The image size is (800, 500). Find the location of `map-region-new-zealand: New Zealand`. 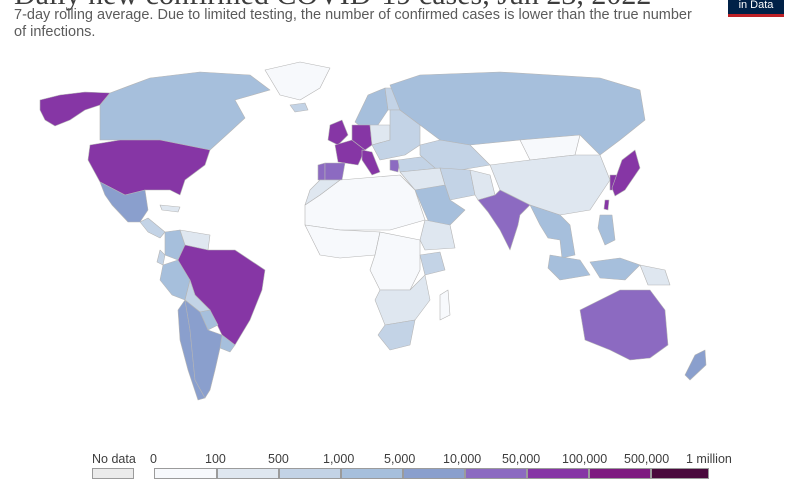

map-region-new-zealand: New Zealand is located at coordinates (695, 365).